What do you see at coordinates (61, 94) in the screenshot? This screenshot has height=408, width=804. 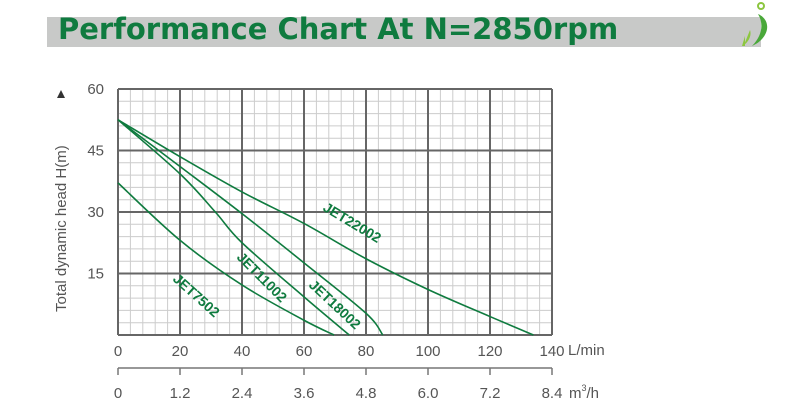 I see `y-axis-arrow-icon` at bounding box center [61, 94].